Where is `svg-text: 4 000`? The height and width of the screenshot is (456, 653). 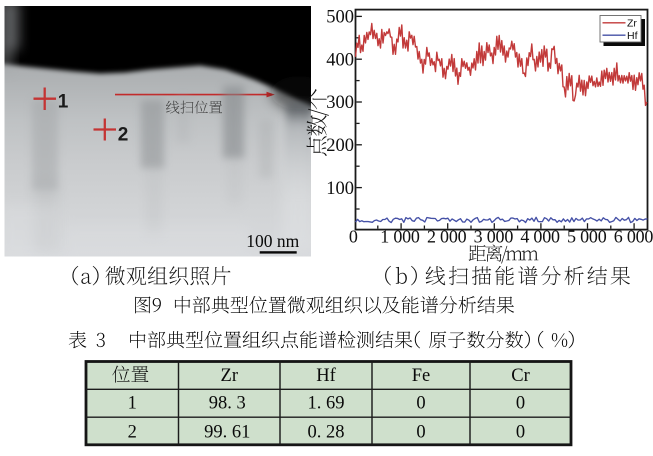 svg-text: 4 000 is located at coordinates (540, 237).